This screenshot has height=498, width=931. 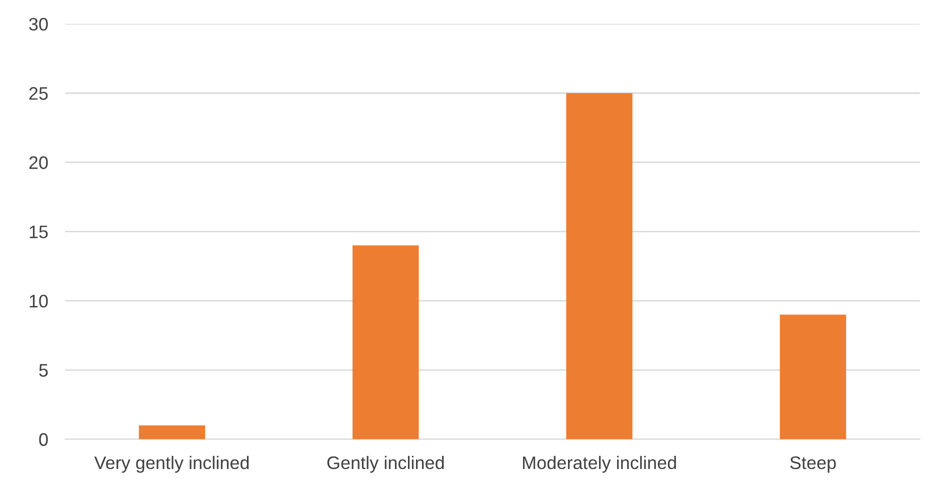 I want to click on y-tick-label: 10, so click(x=39, y=301).